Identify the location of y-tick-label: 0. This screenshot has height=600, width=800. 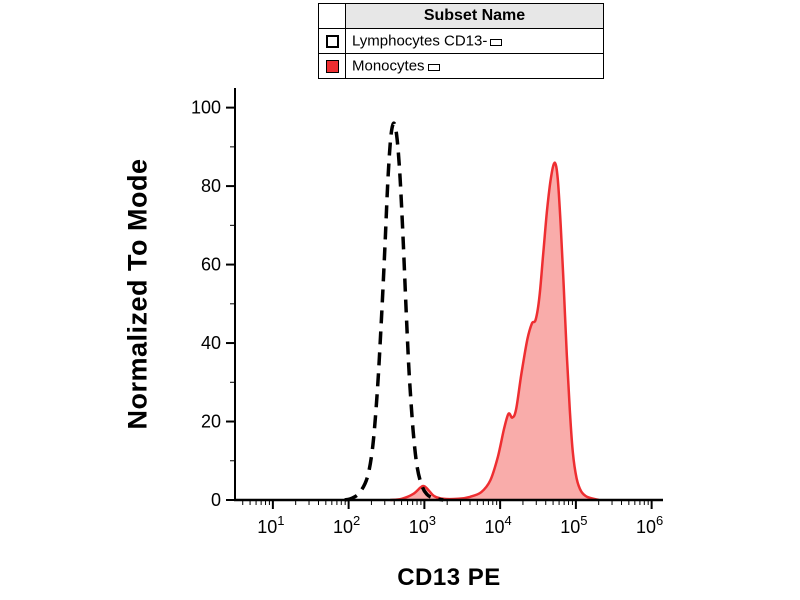
(216, 500).